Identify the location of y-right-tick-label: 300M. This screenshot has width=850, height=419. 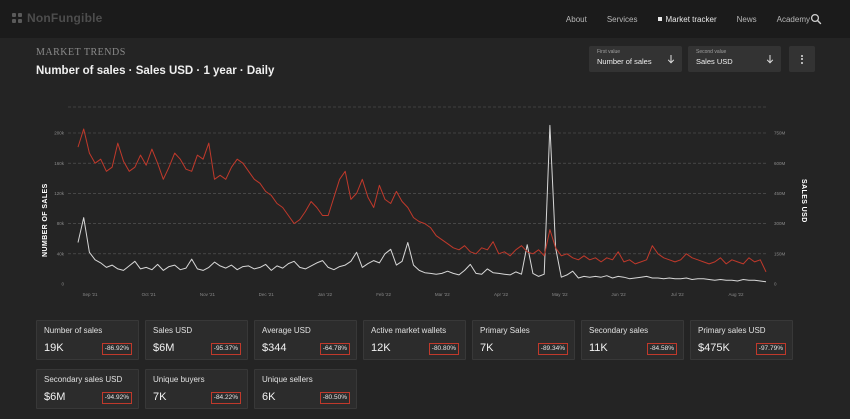
(780, 223).